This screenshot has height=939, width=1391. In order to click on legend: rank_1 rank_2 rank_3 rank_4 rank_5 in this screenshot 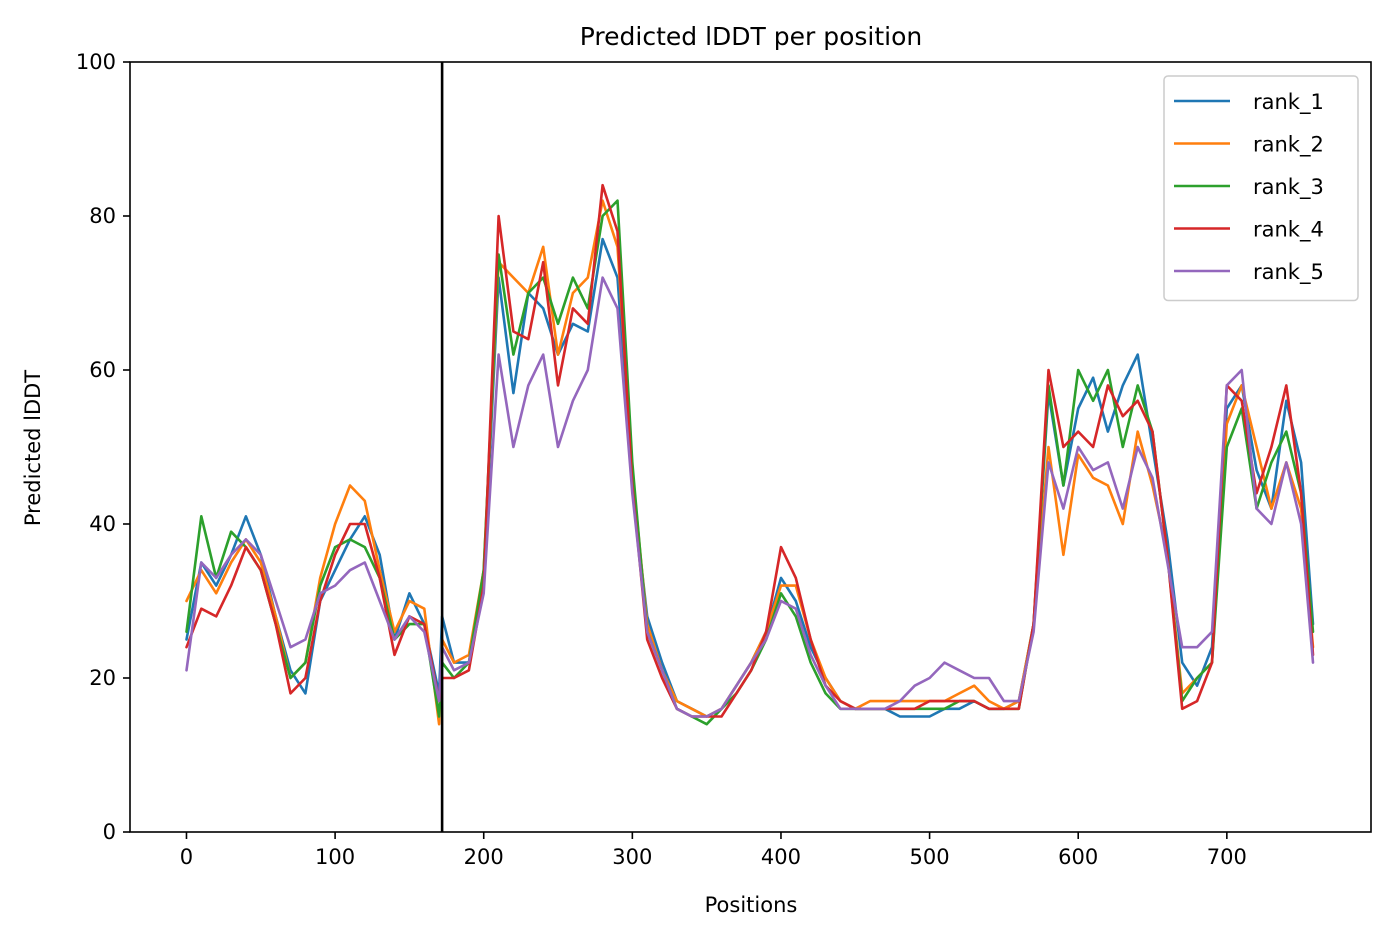, I will do `click(1261, 188)`.